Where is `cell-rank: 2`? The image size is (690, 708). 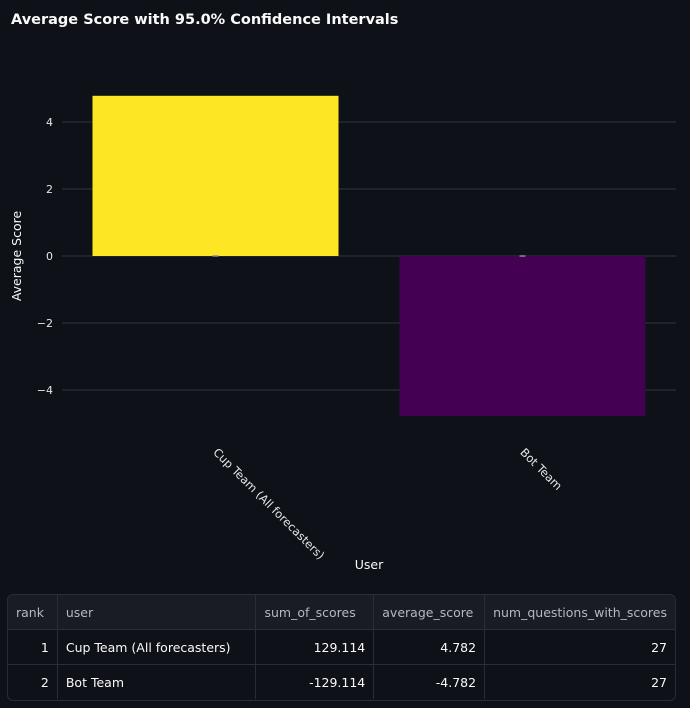 cell-rank: 2 is located at coordinates (33, 681).